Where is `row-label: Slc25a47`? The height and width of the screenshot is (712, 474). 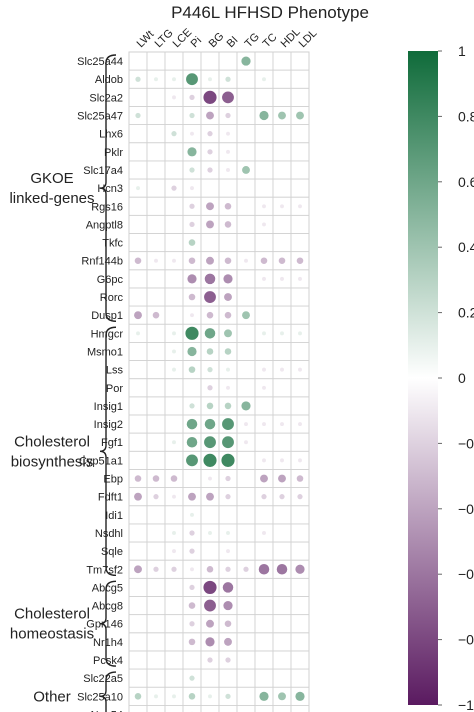
row-label: Slc25a47 is located at coordinates (100, 117).